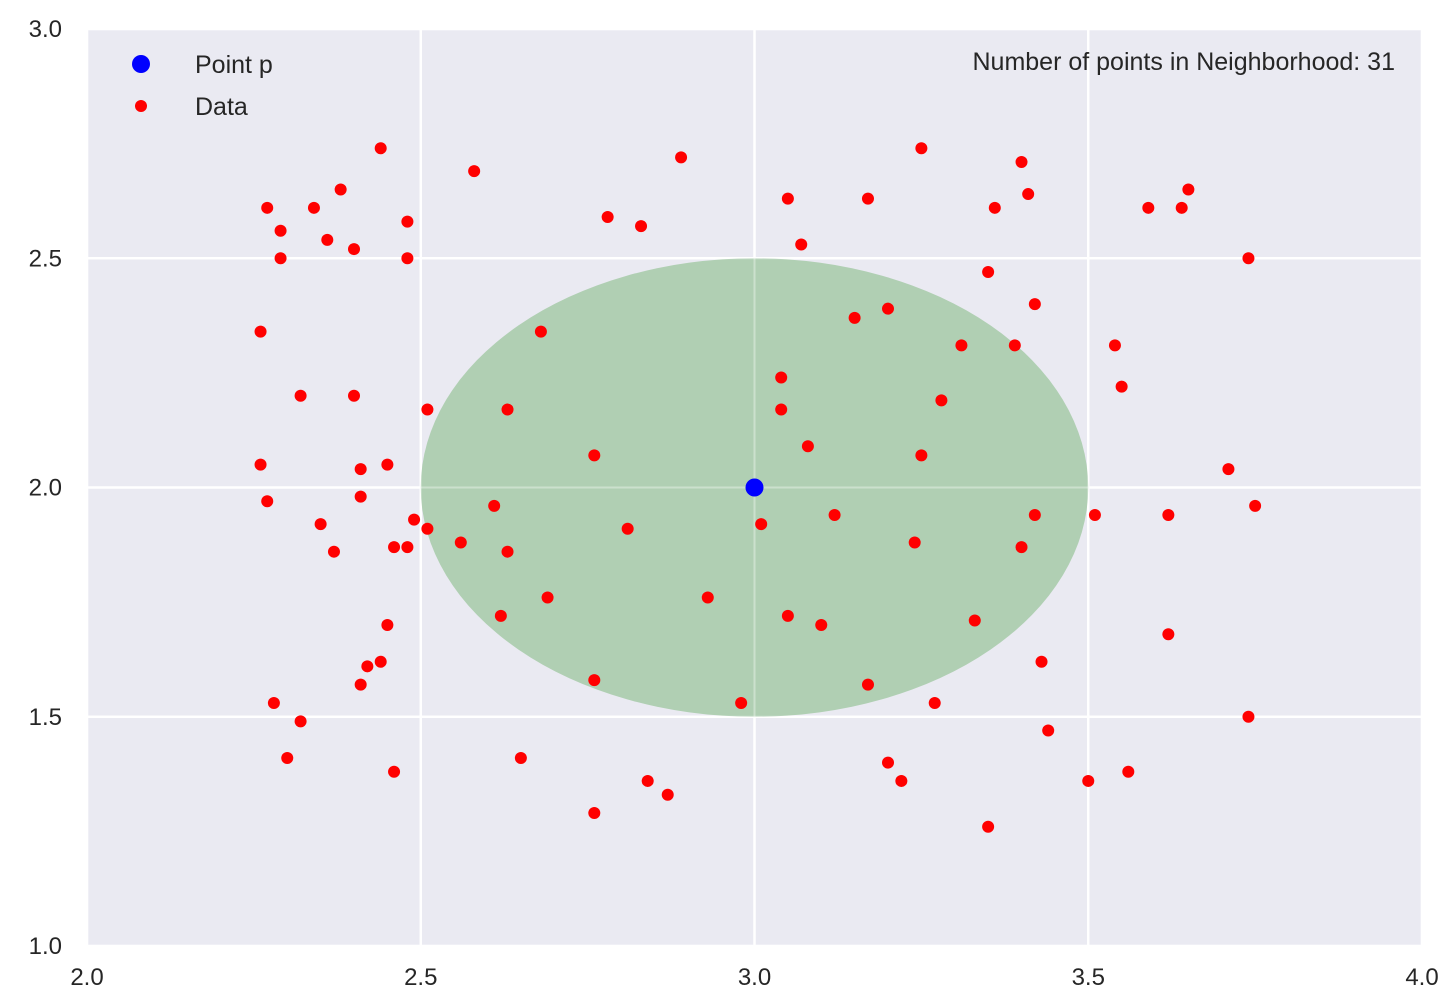 The width and height of the screenshot is (1454, 1006). What do you see at coordinates (202, 86) in the screenshot?
I see `legend: Point p Data` at bounding box center [202, 86].